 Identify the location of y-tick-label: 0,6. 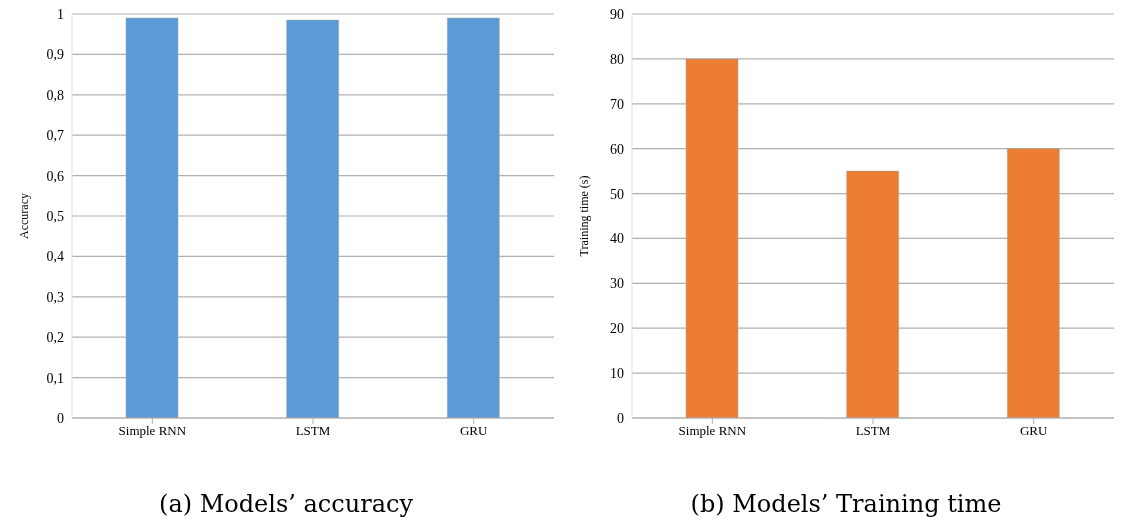
(55, 176).